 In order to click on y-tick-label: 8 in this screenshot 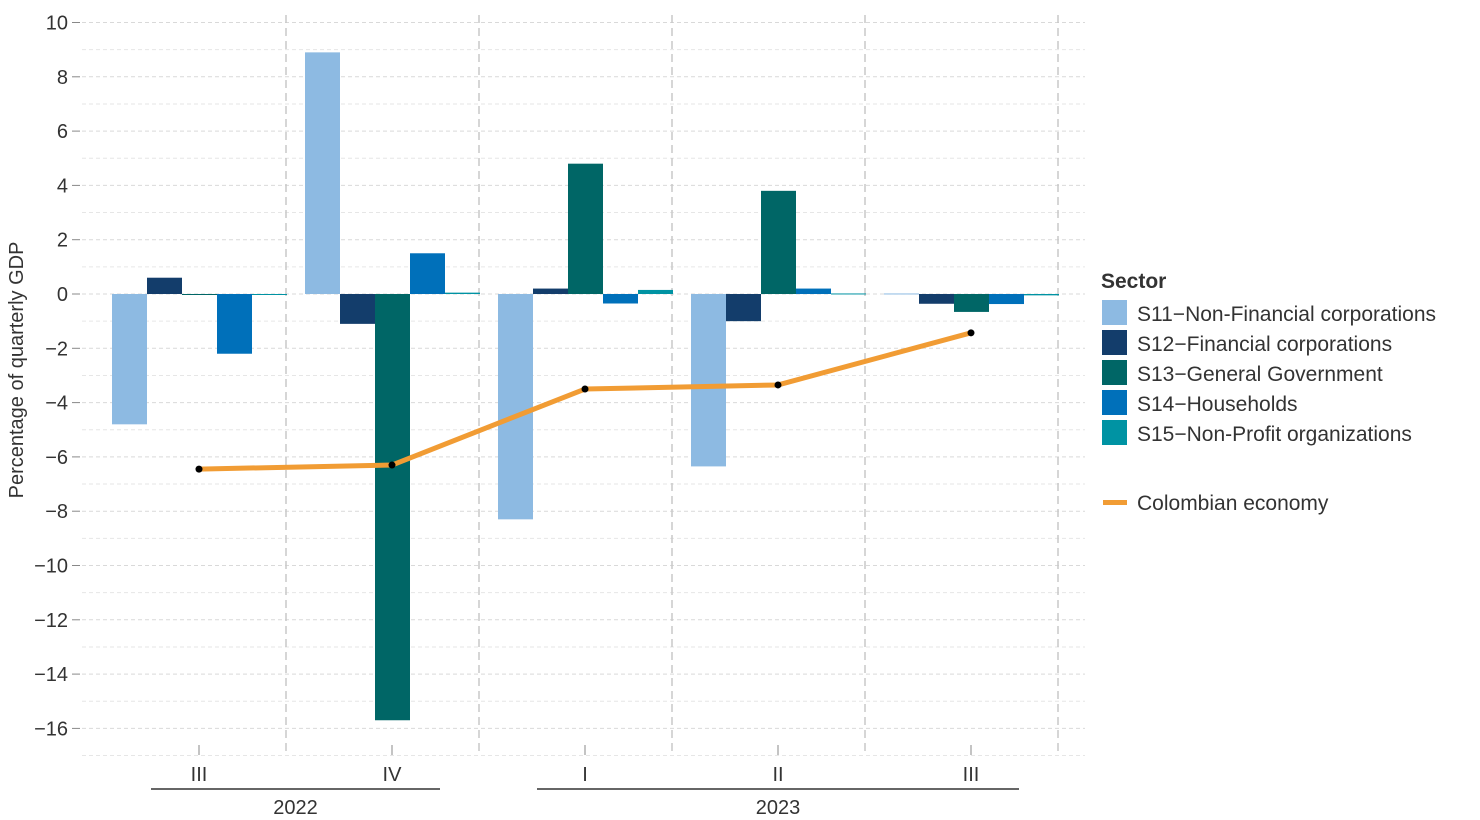, I will do `click(62, 78)`.